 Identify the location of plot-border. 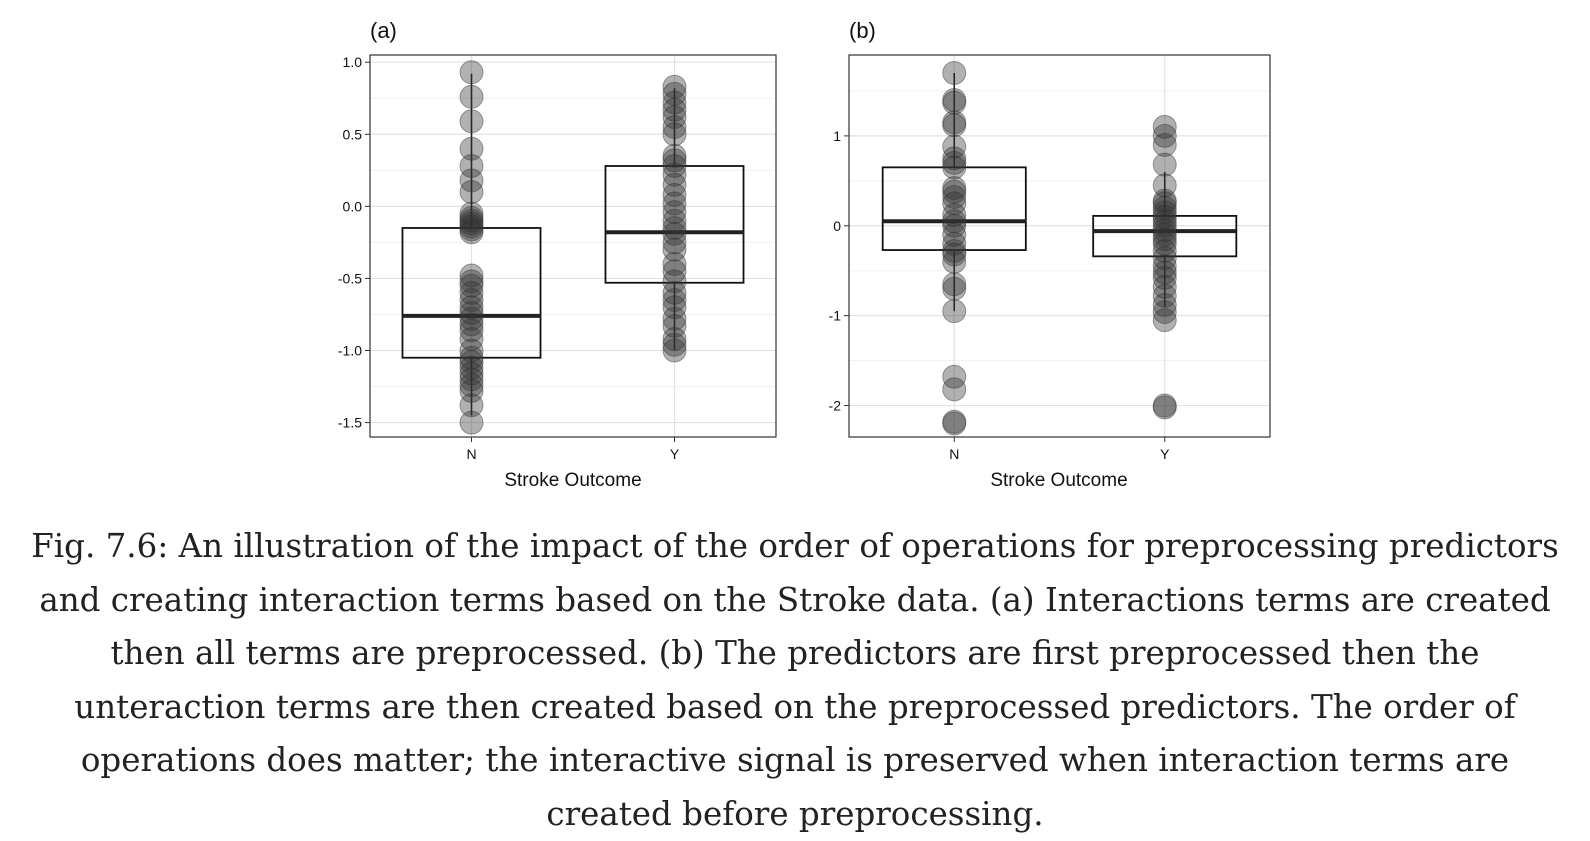
(1059, 246).